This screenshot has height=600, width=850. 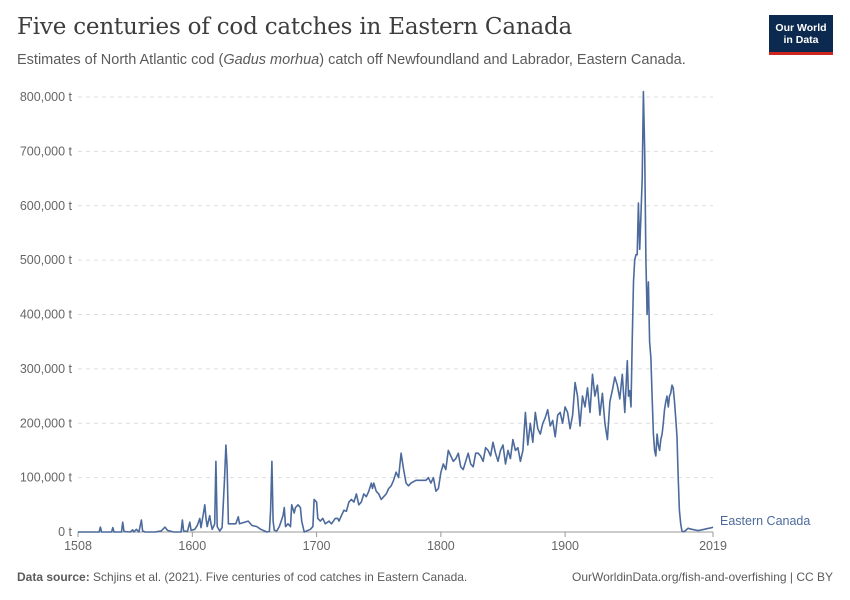 What do you see at coordinates (46, 478) in the screenshot?
I see `y-tick-label: 100,000 t` at bounding box center [46, 478].